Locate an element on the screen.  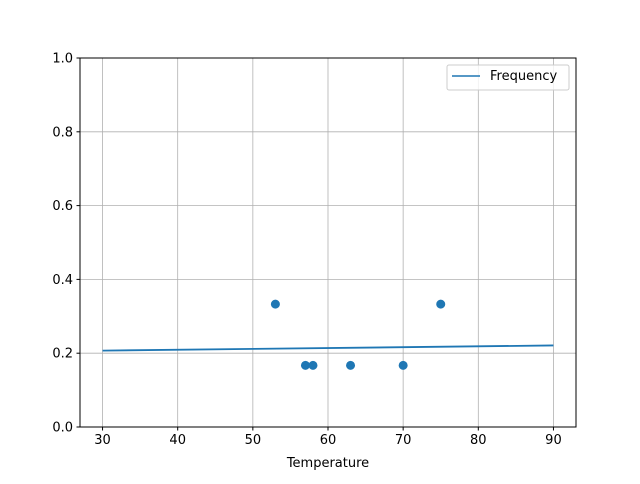
y-tick-label: 0.0 is located at coordinates (62, 428).